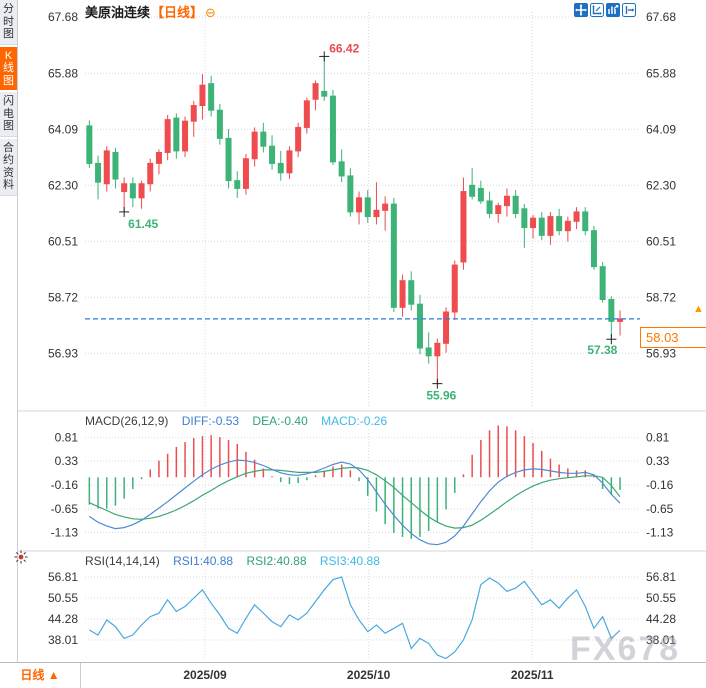 This screenshot has height=688, width=706. Describe the element at coordinates (8, 22) in the screenshot. I see `sidebar-tab-timeline: 分时图` at that location.